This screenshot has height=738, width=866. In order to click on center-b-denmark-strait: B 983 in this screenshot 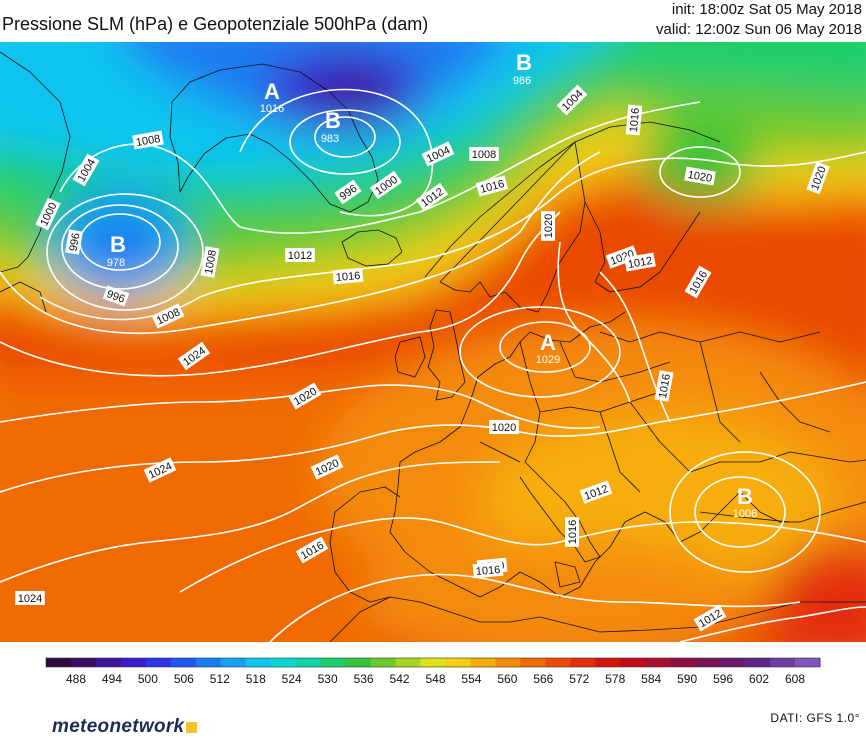, I will do `click(331, 126)`.